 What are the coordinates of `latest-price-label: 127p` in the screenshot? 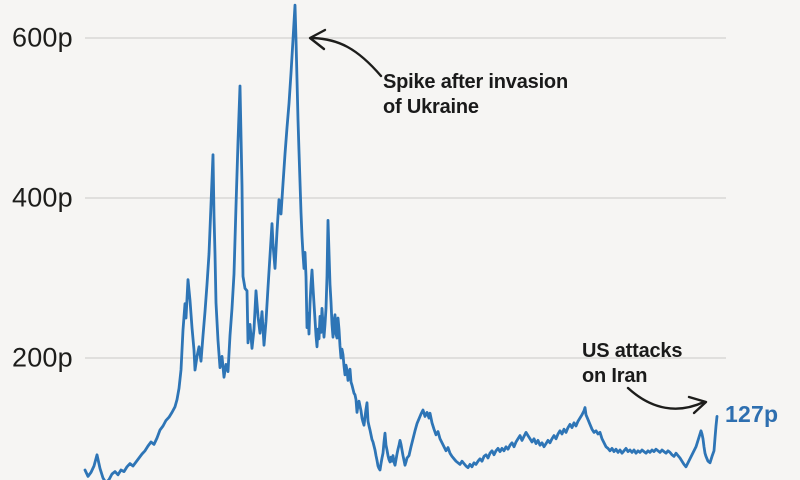 It's located at (752, 414).